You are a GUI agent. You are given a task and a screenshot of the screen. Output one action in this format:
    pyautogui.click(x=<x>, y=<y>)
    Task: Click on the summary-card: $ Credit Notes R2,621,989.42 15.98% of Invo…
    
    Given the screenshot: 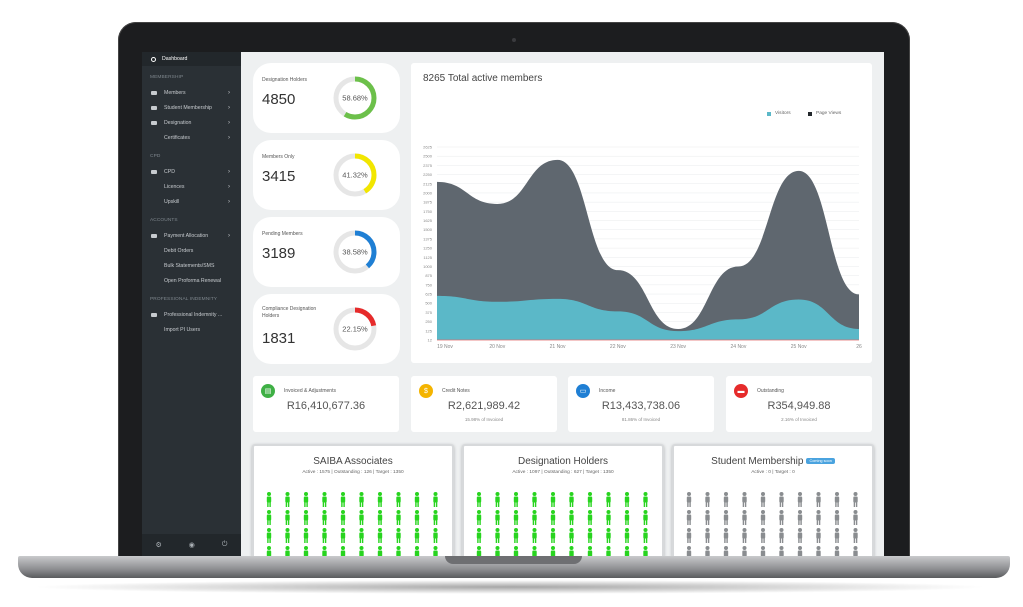 What is the action you would take?
    pyautogui.click(x=484, y=404)
    